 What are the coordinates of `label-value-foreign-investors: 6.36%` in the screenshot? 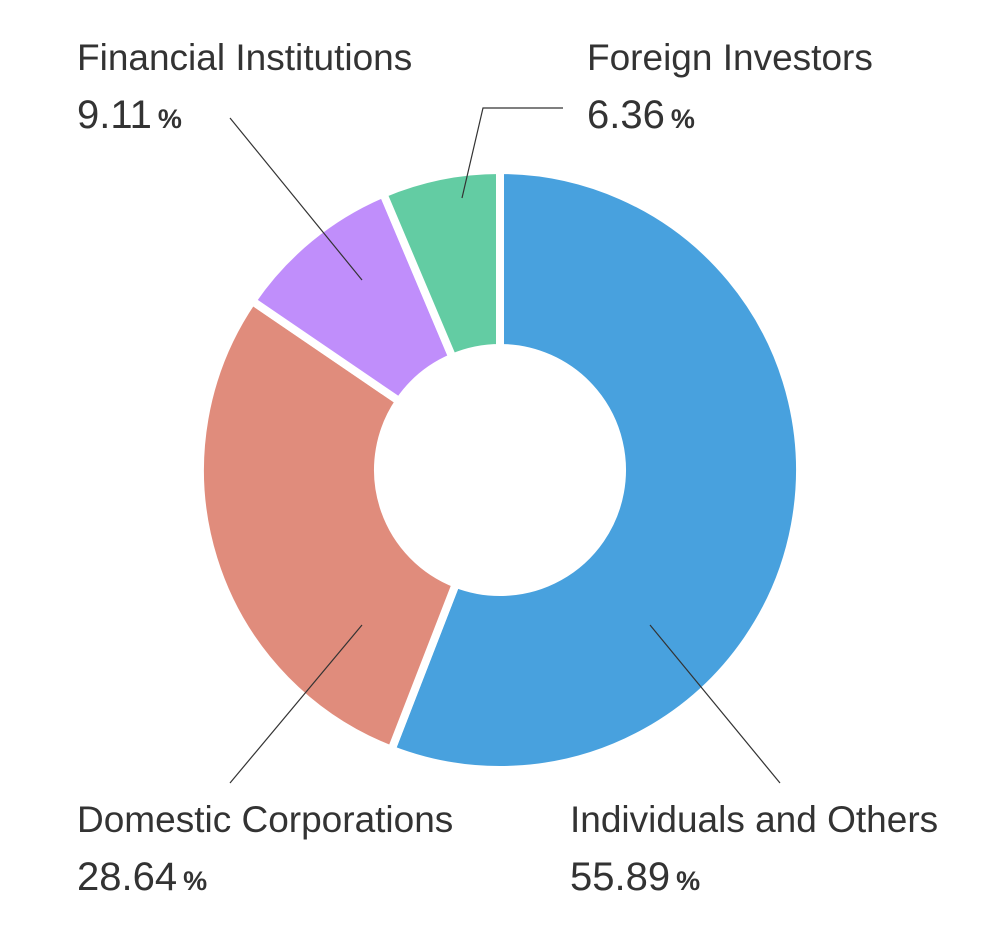 It's located at (641, 115).